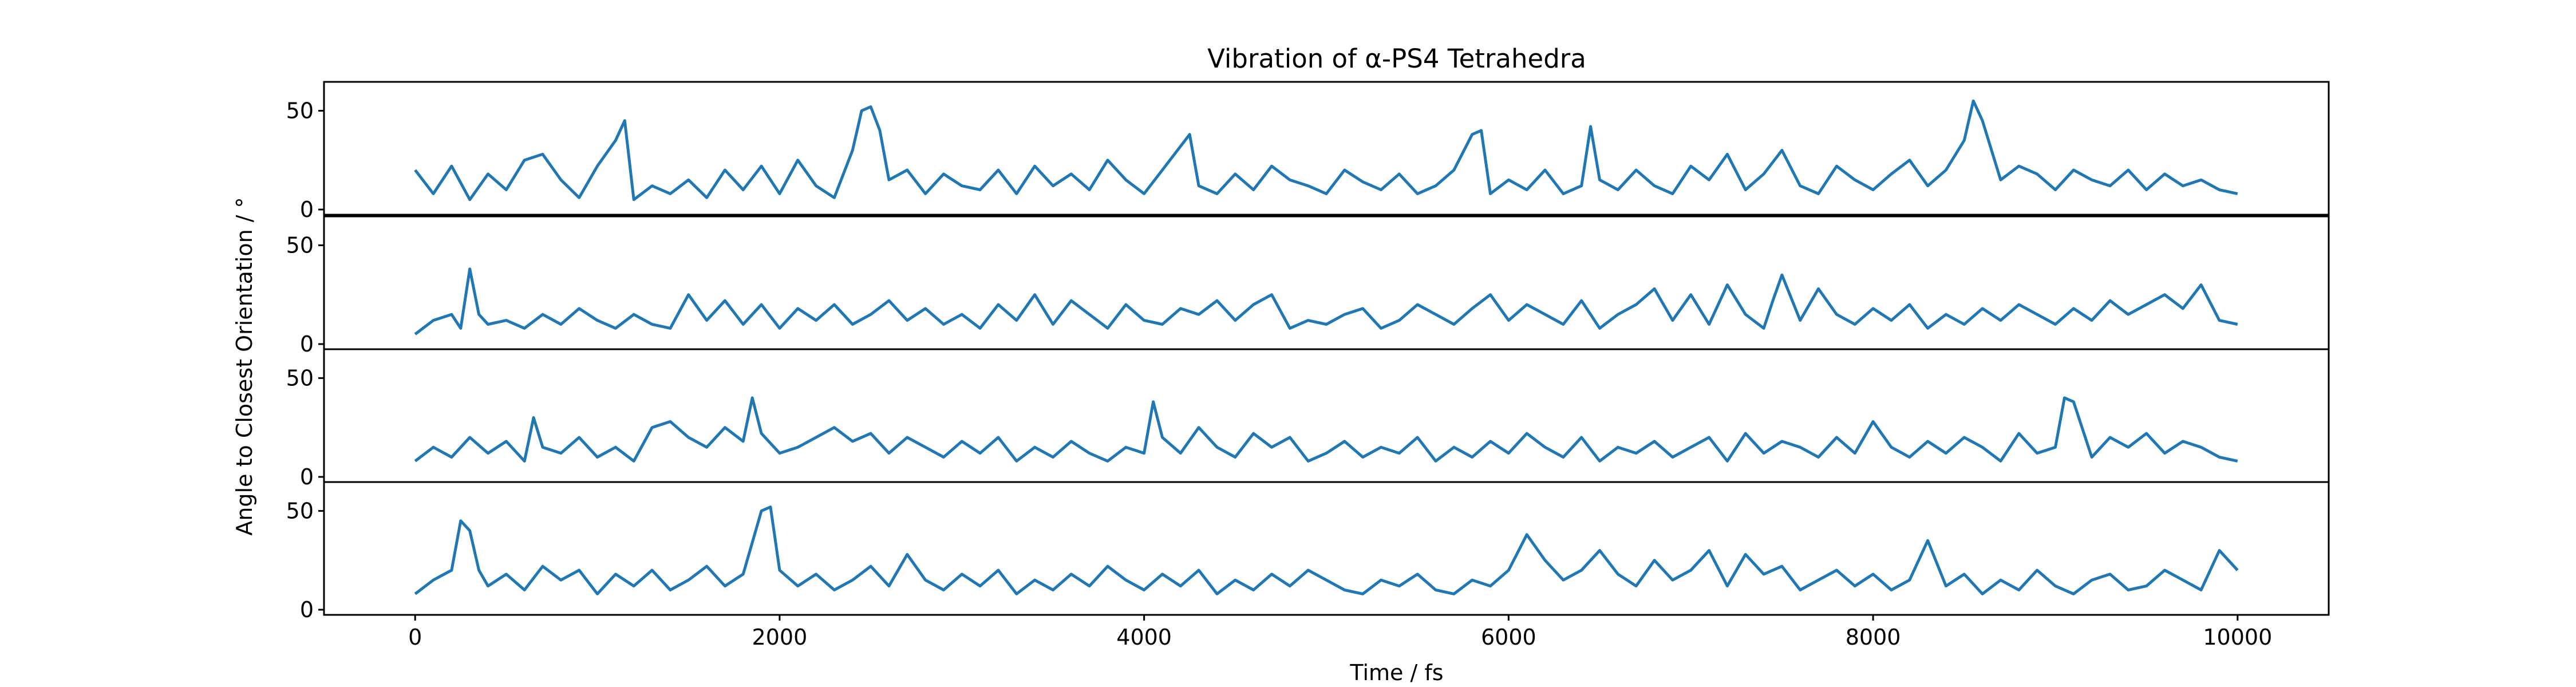 The image size is (2576, 687). What do you see at coordinates (300, 111) in the screenshot?
I see `y-tick-label-1-1: 50` at bounding box center [300, 111].